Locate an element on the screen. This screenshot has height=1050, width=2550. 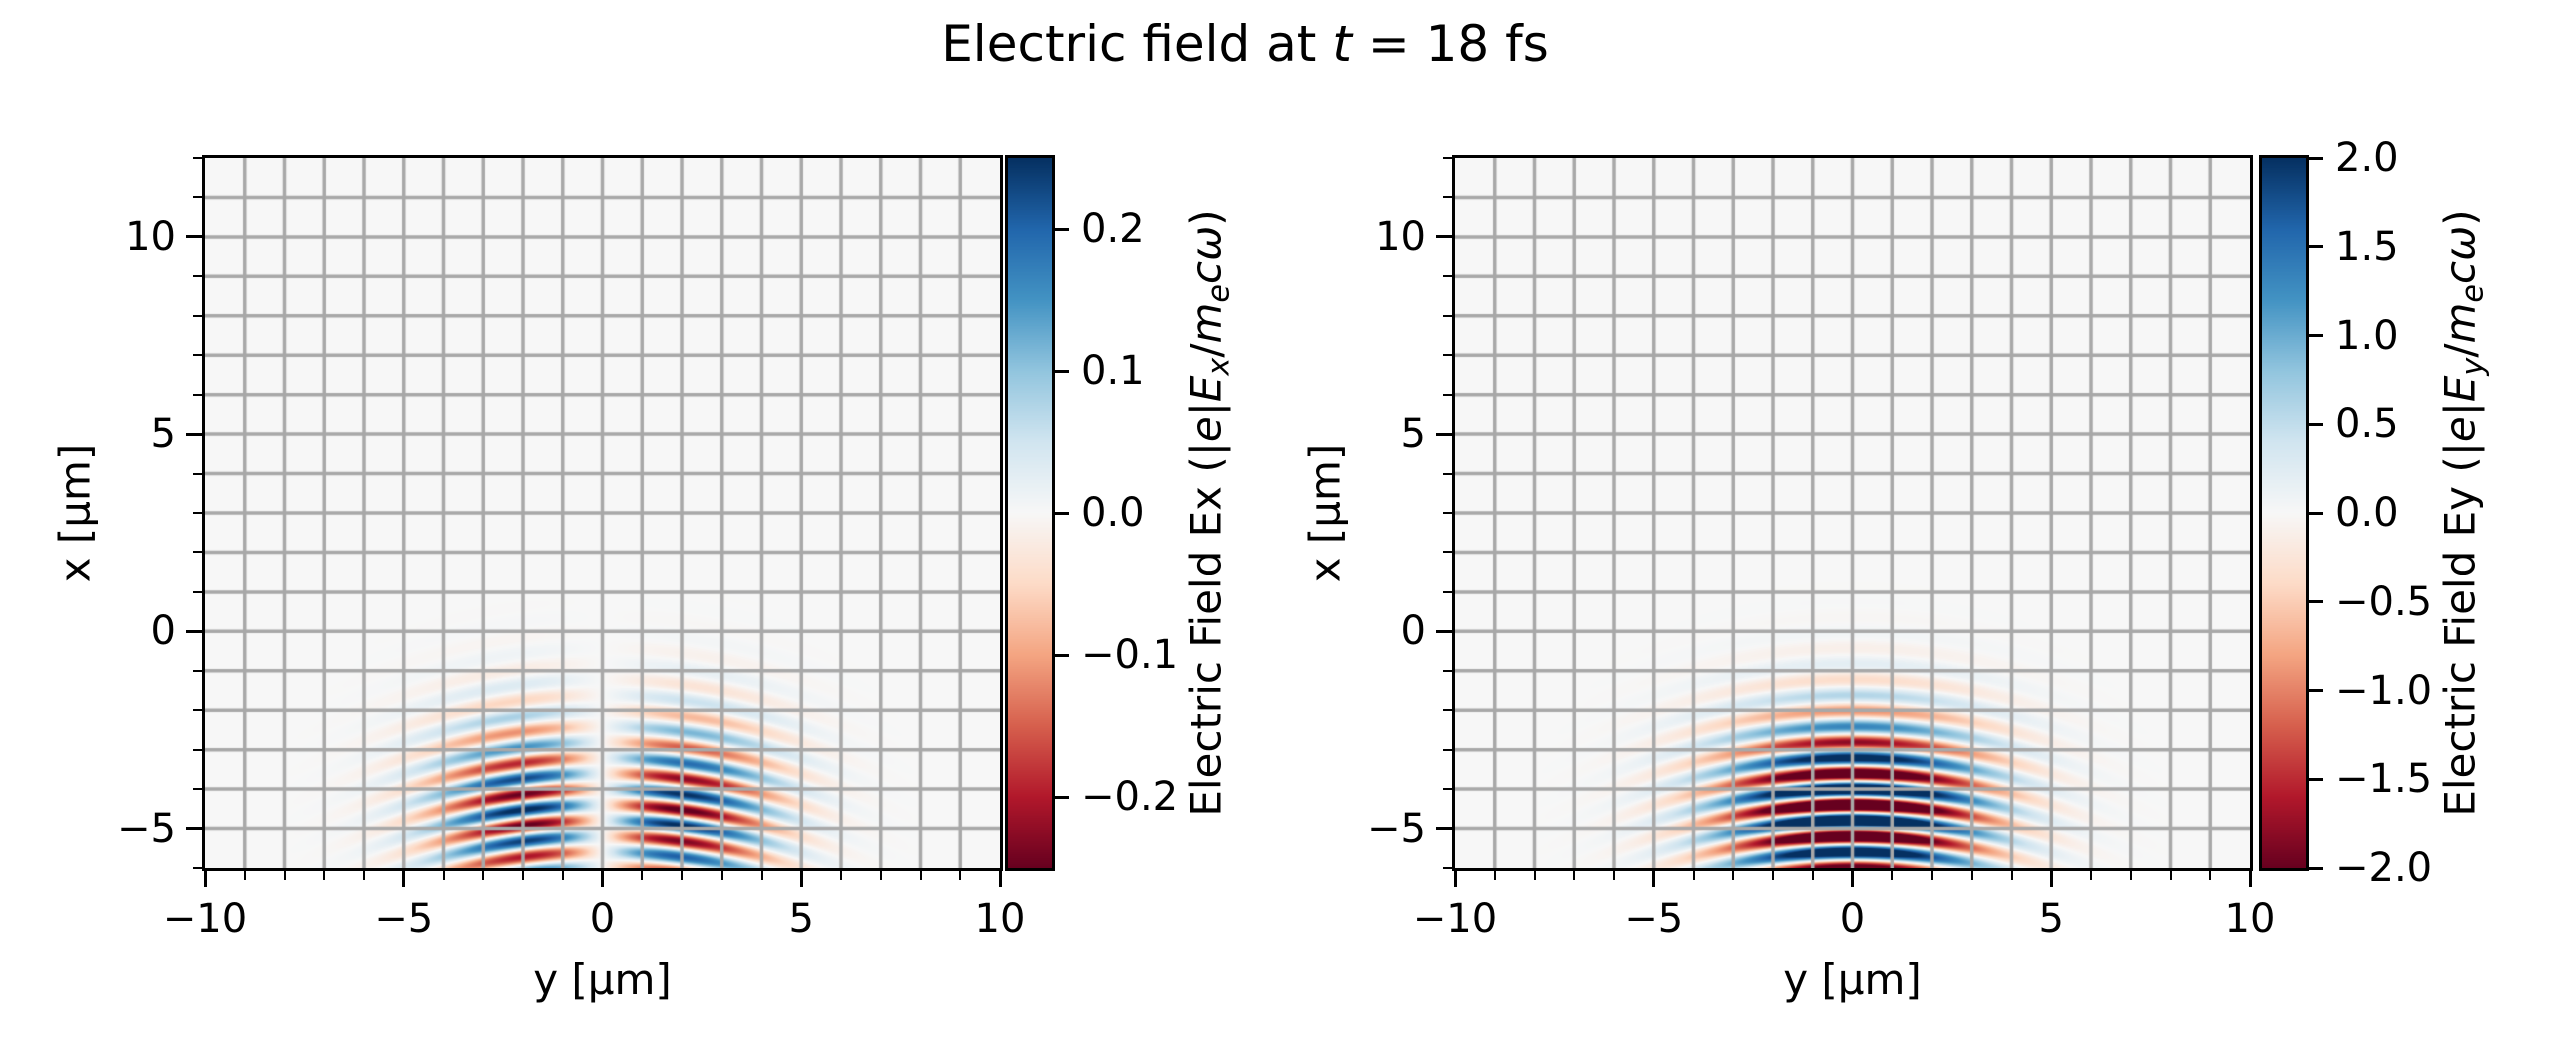
colorbar-tick-label: 0.2 is located at coordinates (1113, 229).